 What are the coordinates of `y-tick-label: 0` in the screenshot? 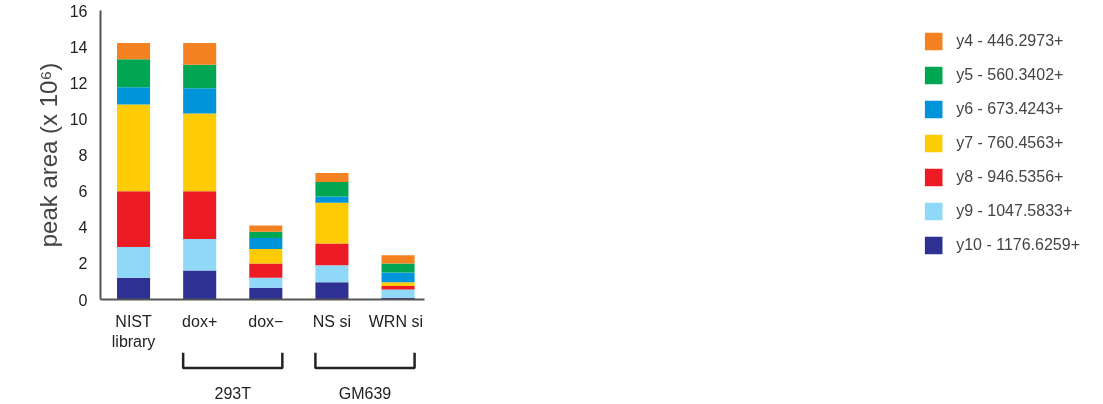 It's located at (83, 300).